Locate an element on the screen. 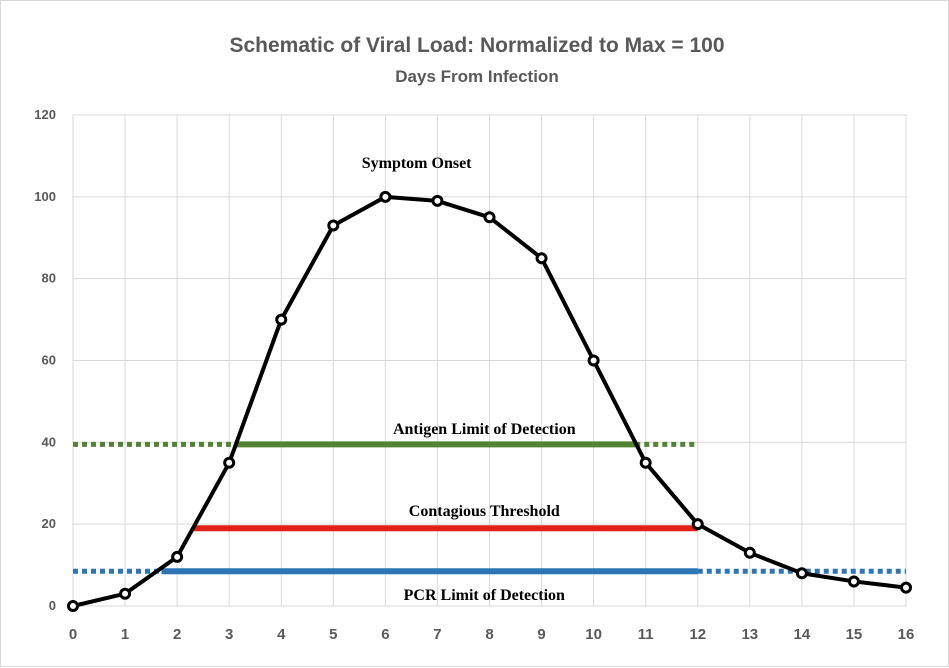 The height and width of the screenshot is (668, 949). x-tick-label: 6 is located at coordinates (385, 634).